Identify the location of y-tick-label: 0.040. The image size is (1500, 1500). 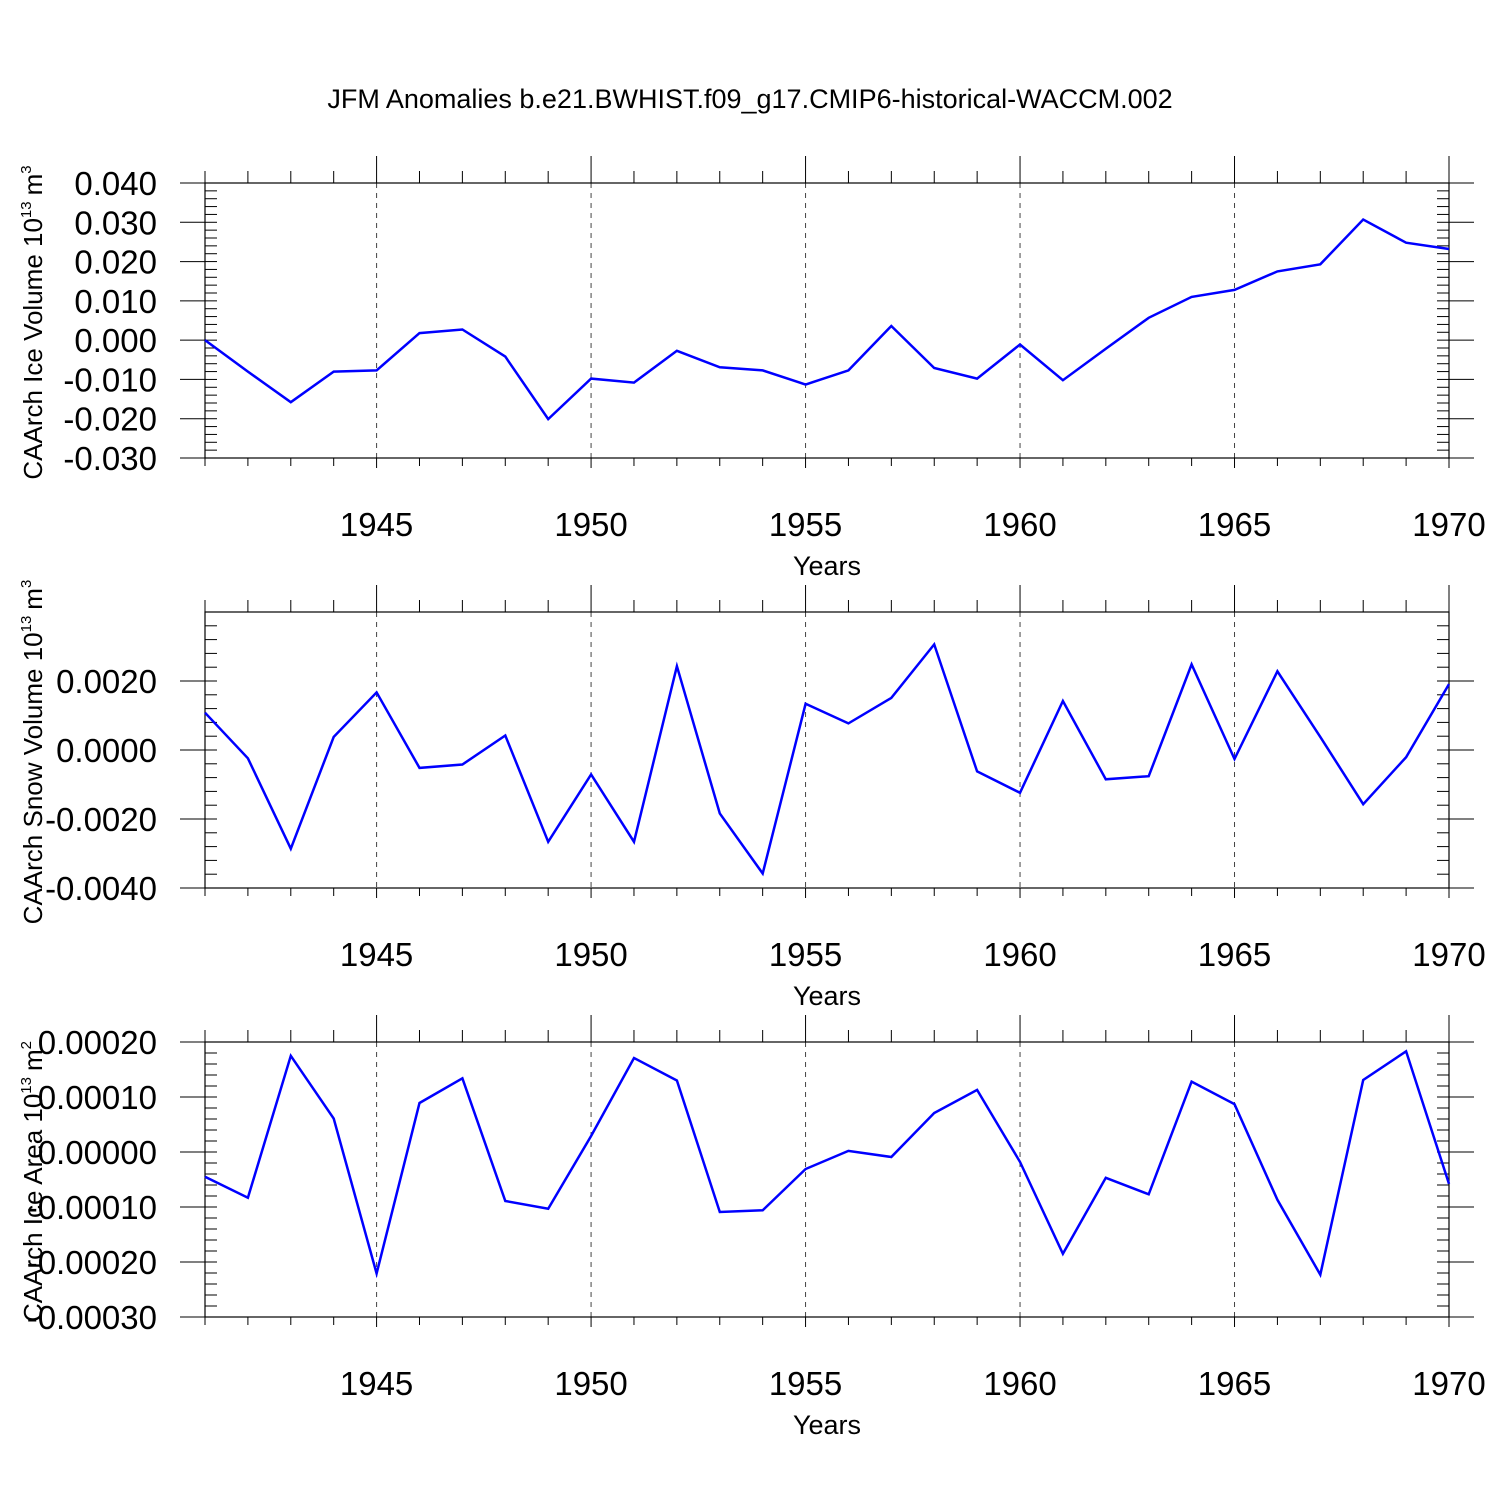
(115, 183).